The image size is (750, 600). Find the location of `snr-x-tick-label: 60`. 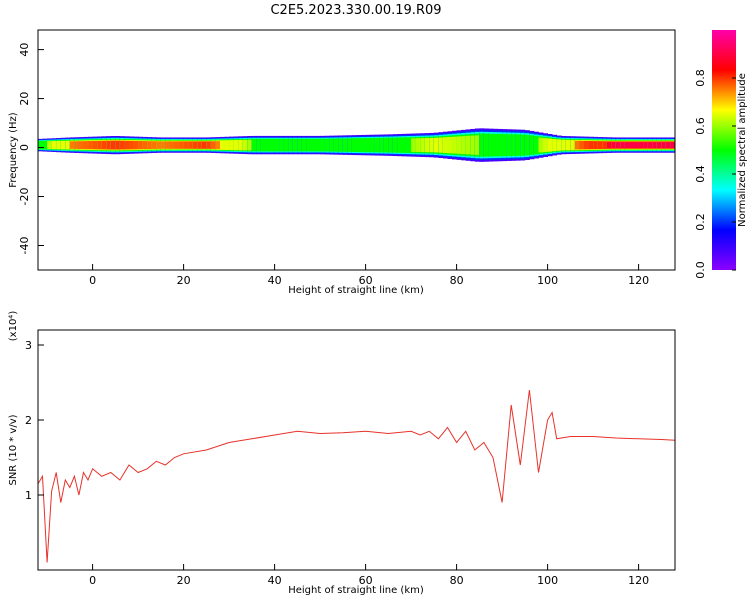

snr-x-tick-label: 60 is located at coordinates (366, 580).